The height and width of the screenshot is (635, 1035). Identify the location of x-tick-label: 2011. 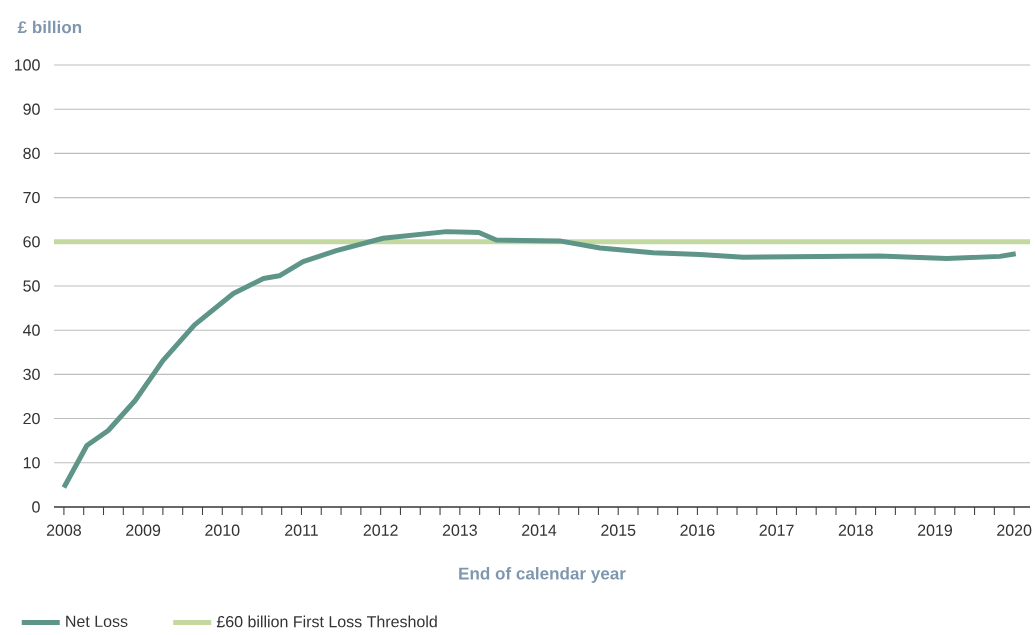
(301, 530).